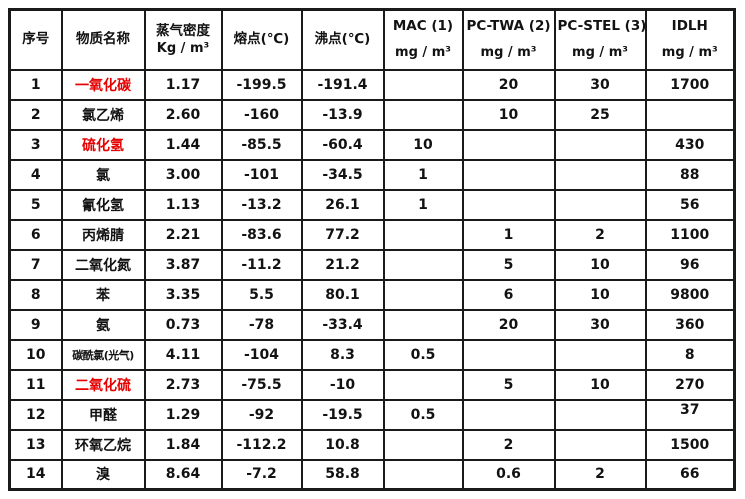 This screenshot has width=745, height=499. I want to click on pc-twa-cell: 6, so click(508, 294).